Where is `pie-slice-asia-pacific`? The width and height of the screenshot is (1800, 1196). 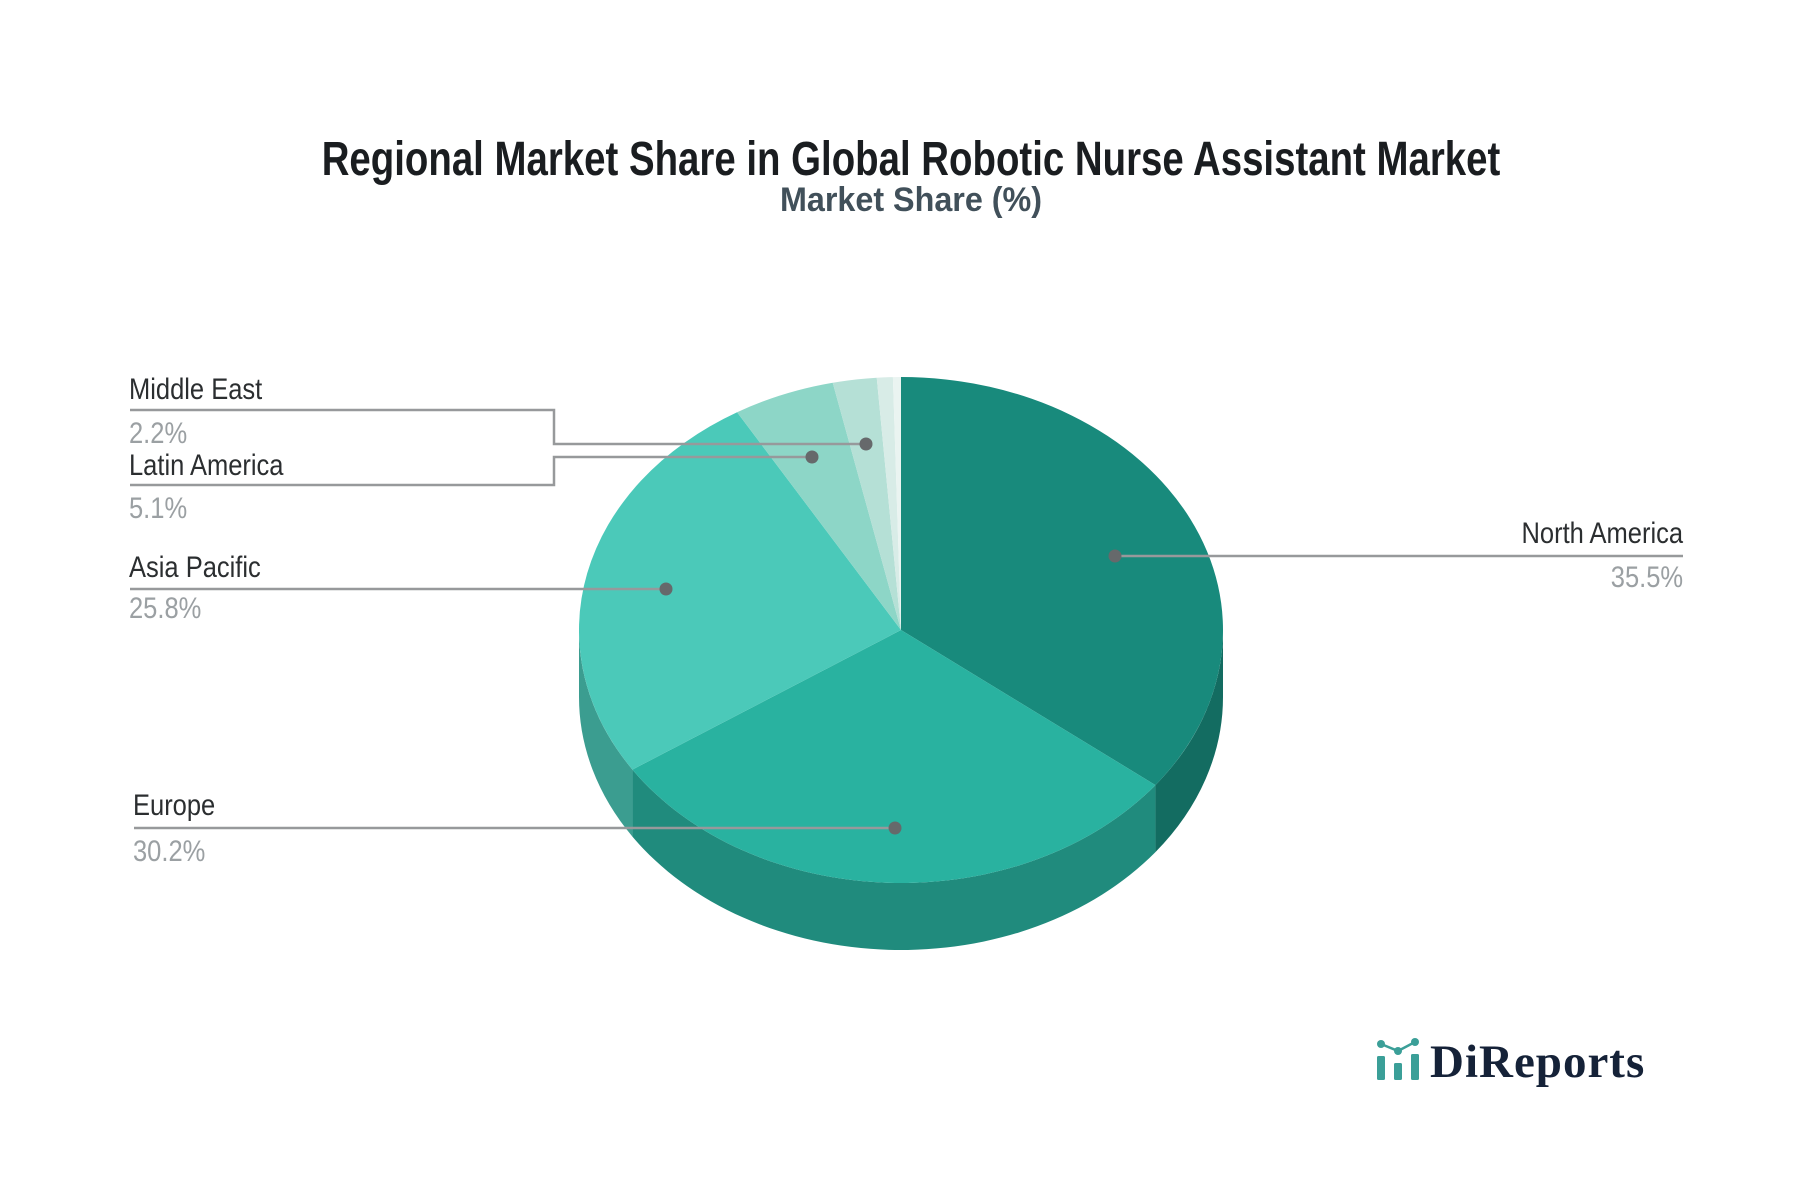
pie-slice-asia-pacific is located at coordinates (740, 591).